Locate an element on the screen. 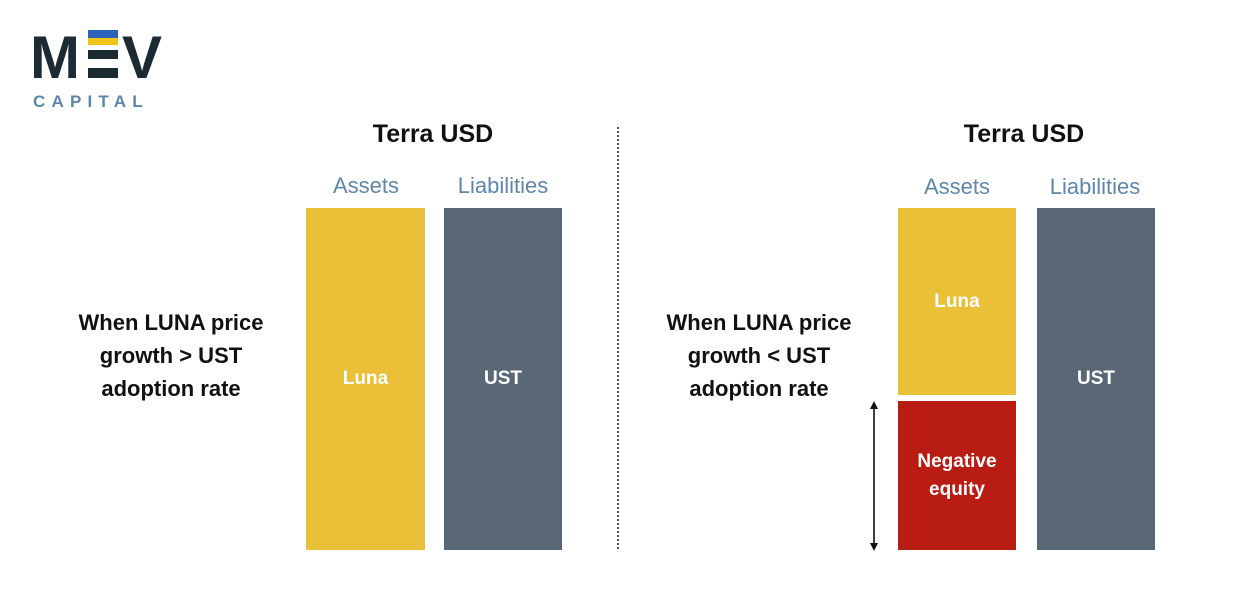  logo-letter-v: V is located at coordinates (142, 58).